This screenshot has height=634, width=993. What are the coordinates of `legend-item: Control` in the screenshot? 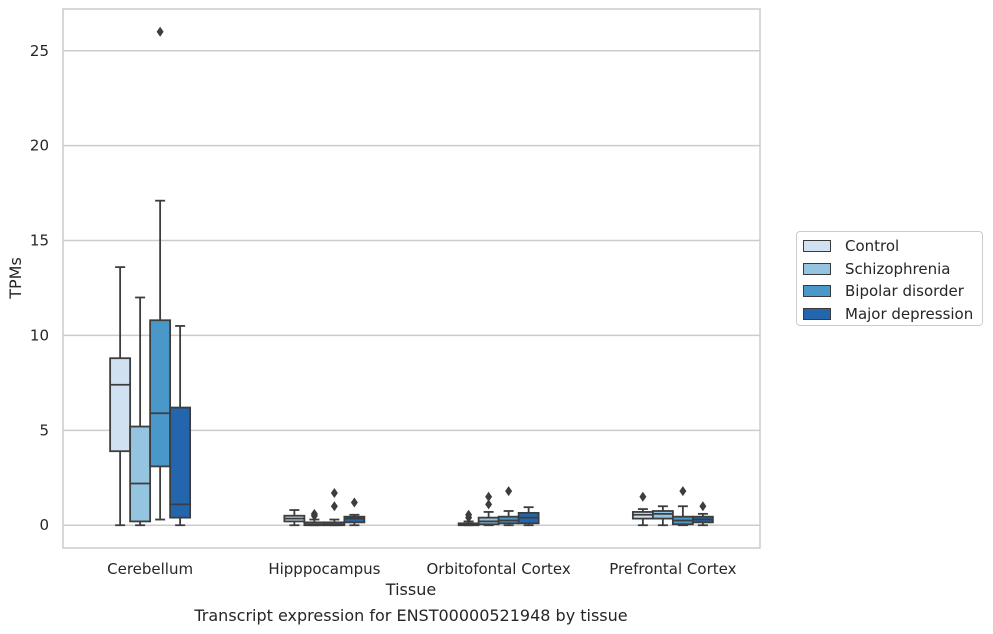 It's located at (889, 246).